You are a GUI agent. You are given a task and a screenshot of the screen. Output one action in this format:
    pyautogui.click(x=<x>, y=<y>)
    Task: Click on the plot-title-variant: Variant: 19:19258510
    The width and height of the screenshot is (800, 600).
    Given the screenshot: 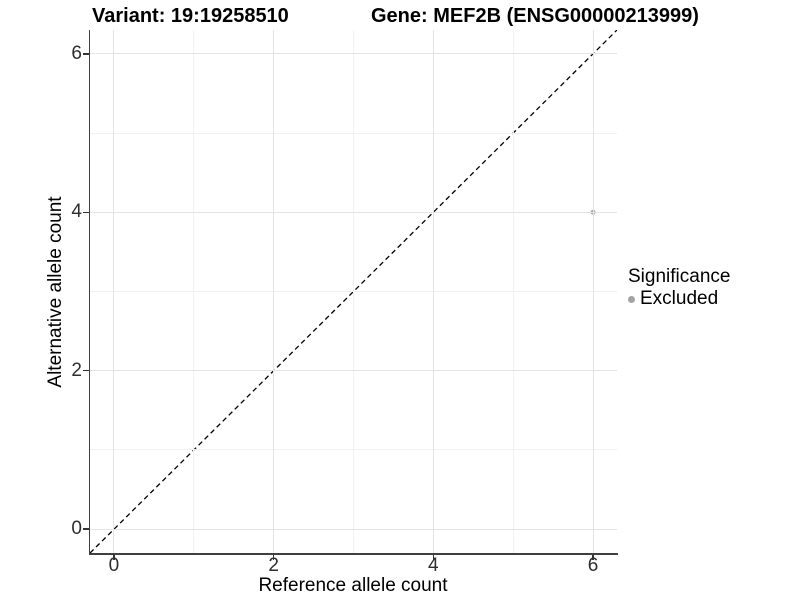 What is the action you would take?
    pyautogui.click(x=190, y=16)
    